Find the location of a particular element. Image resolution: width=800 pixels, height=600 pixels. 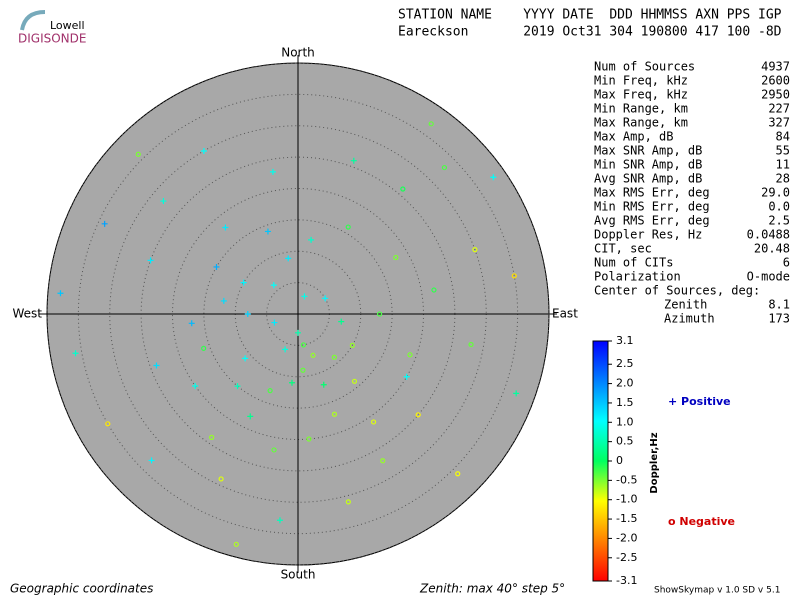

stat-value: 11 is located at coordinates (783, 165).